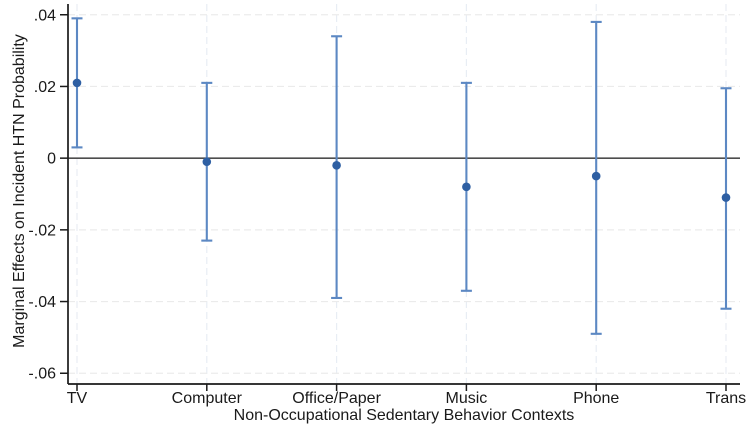 The width and height of the screenshot is (750, 433). What do you see at coordinates (42, 374) in the screenshot?
I see `y-tick-label: -.06` at bounding box center [42, 374].